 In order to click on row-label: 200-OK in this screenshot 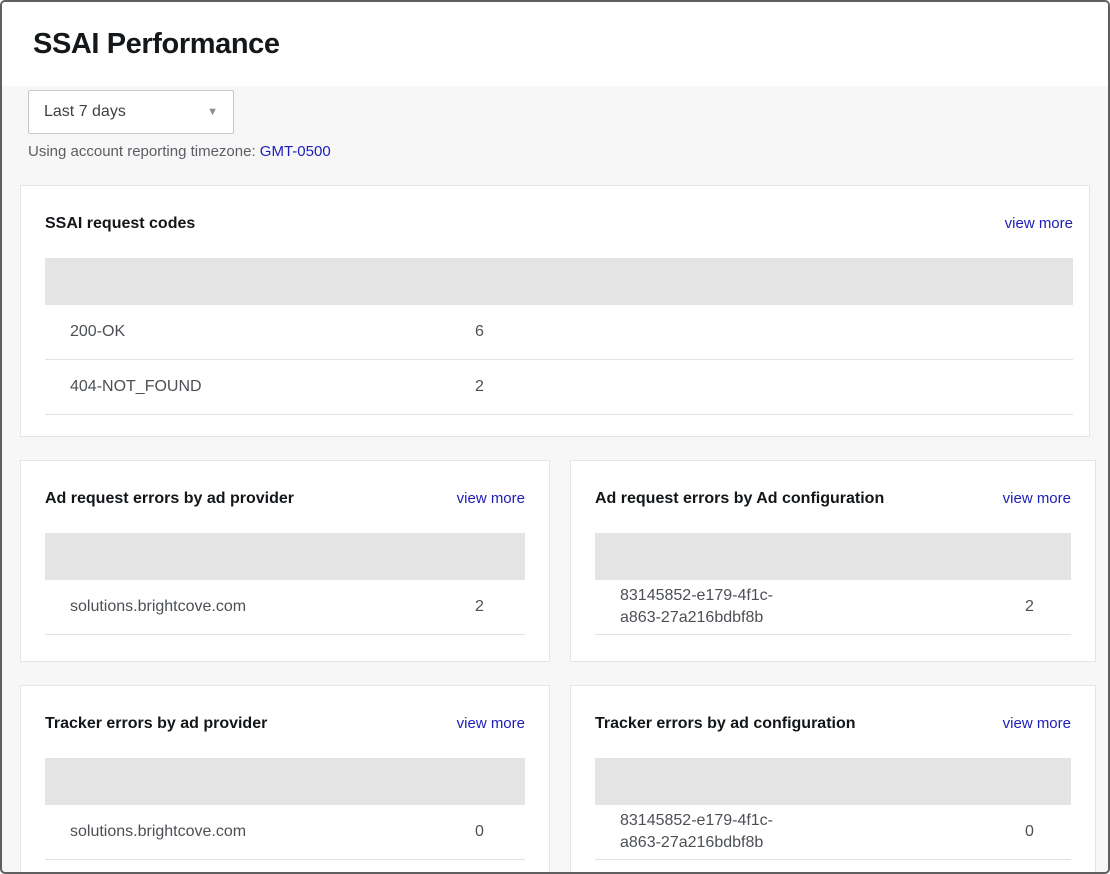, I will do `click(98, 331)`.